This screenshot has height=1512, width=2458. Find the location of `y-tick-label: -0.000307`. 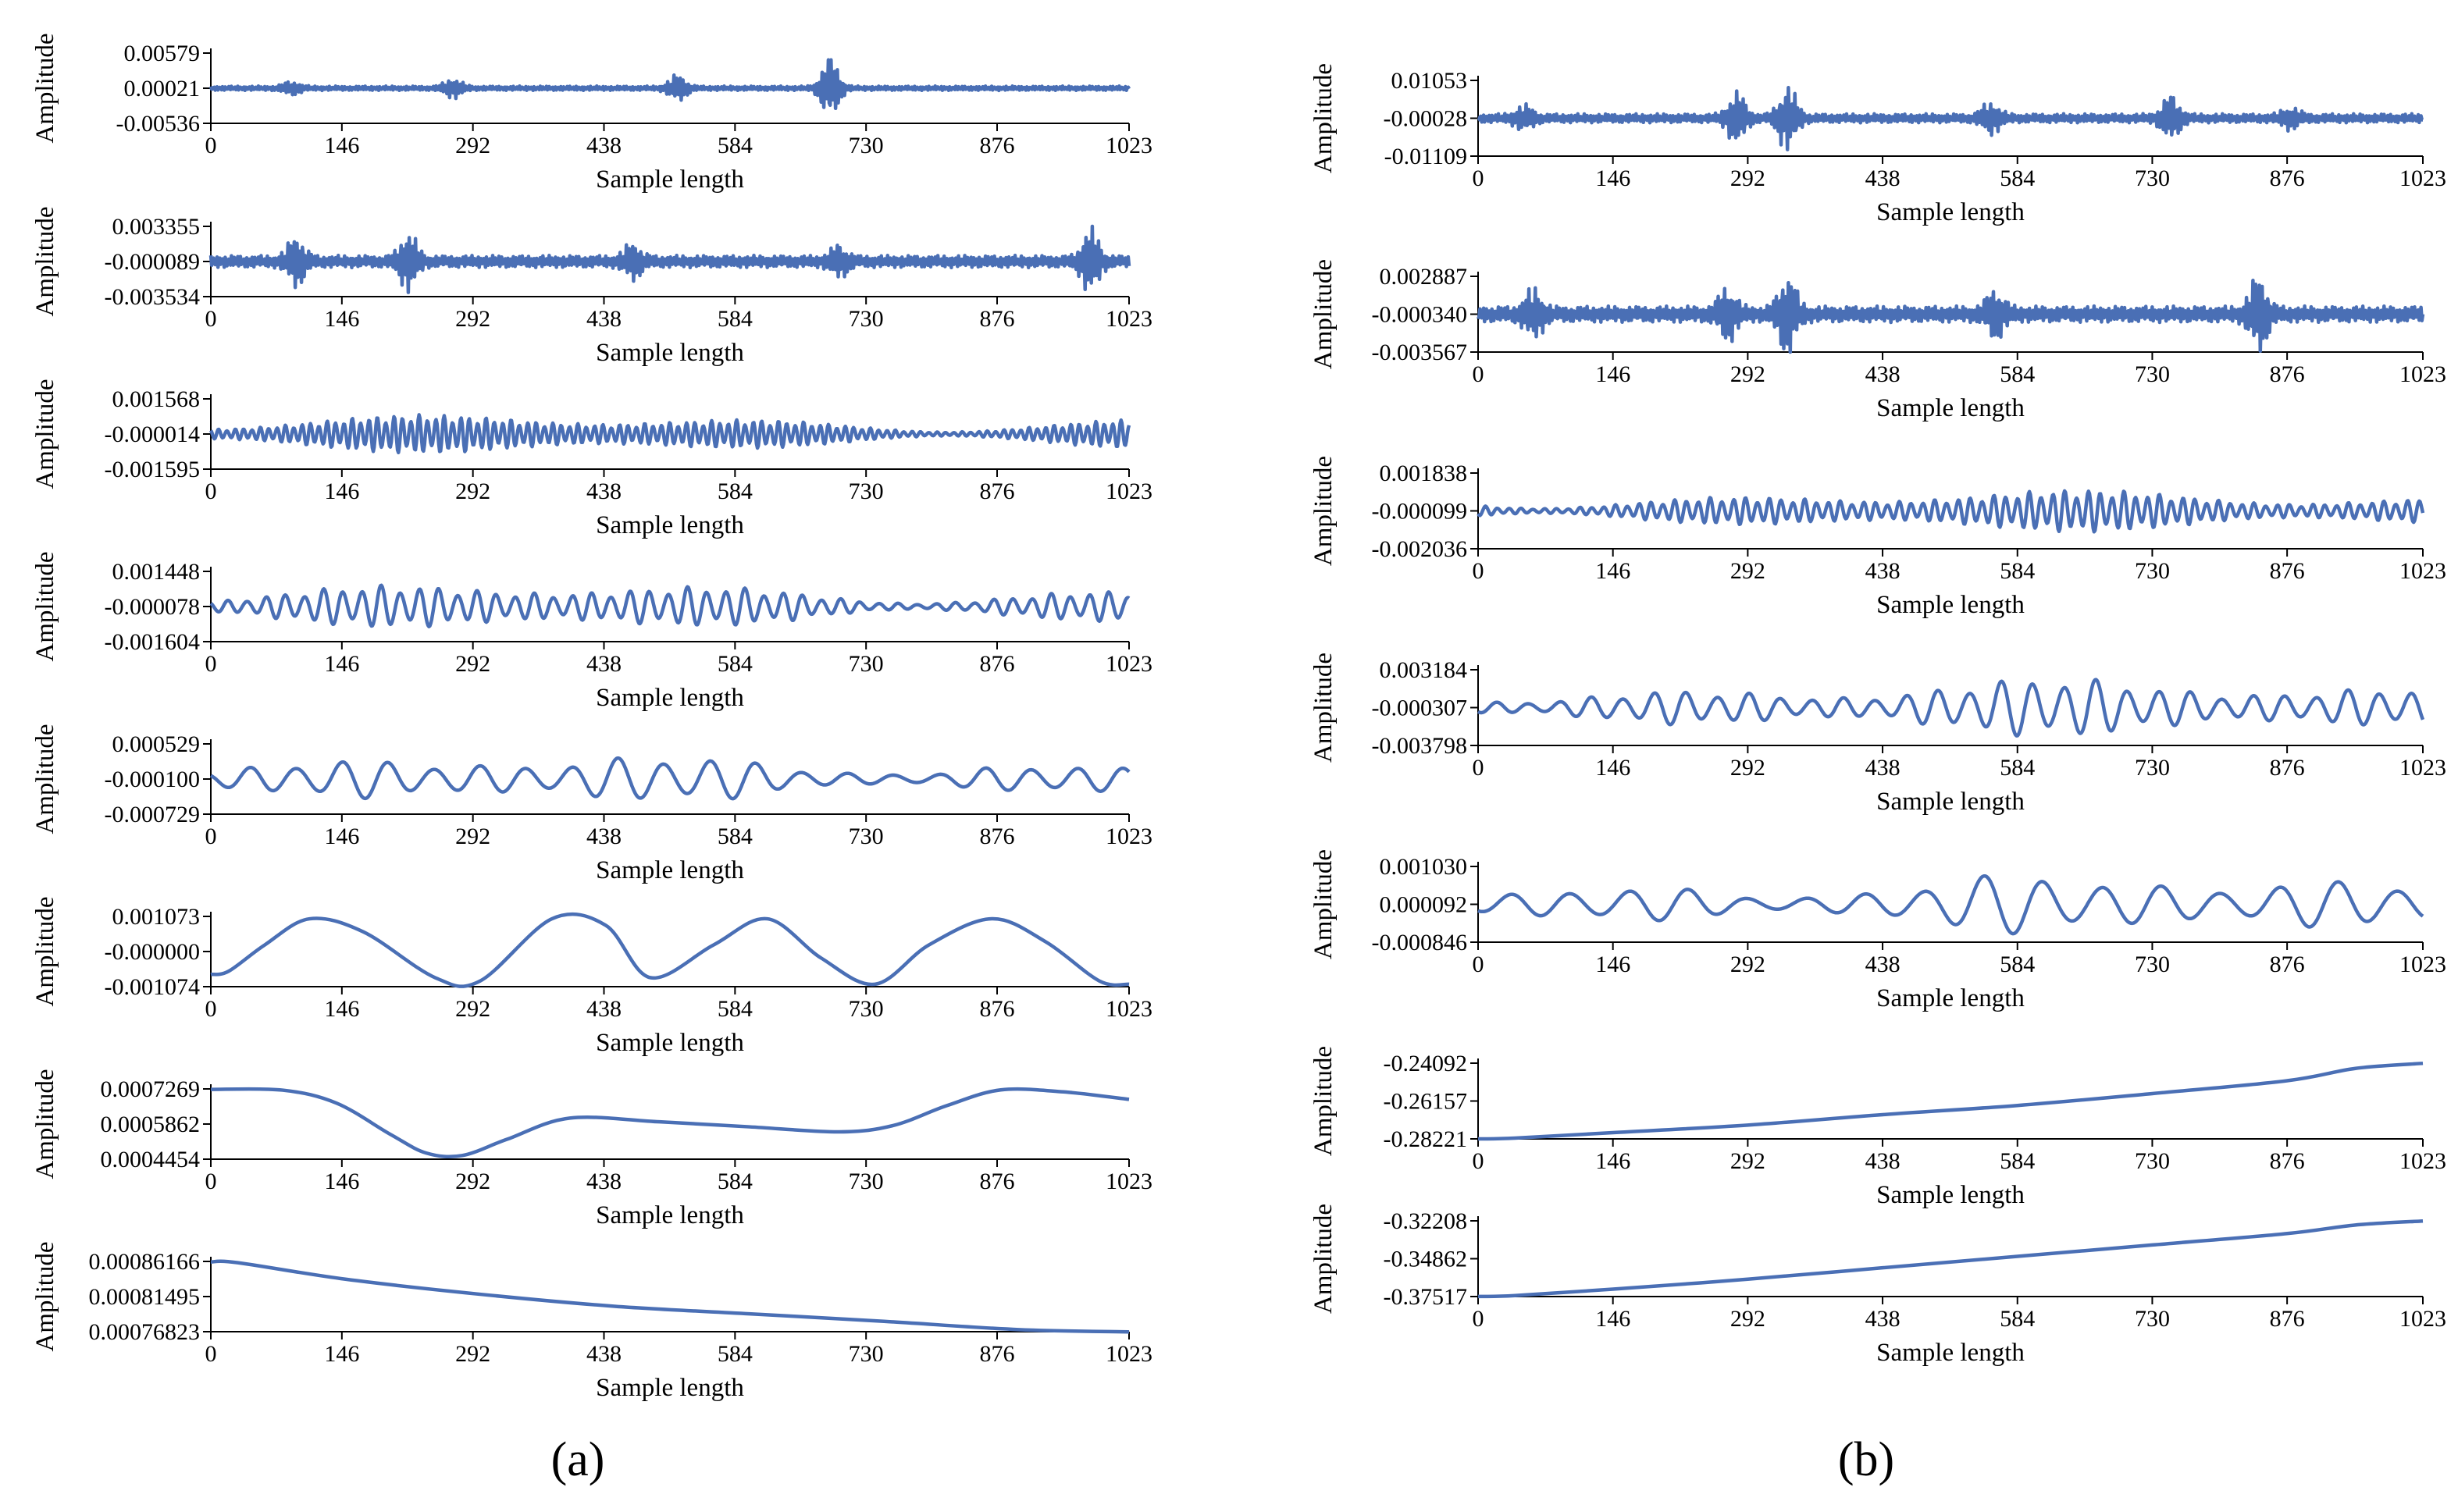

y-tick-label: -0.000307 is located at coordinates (1420, 708).